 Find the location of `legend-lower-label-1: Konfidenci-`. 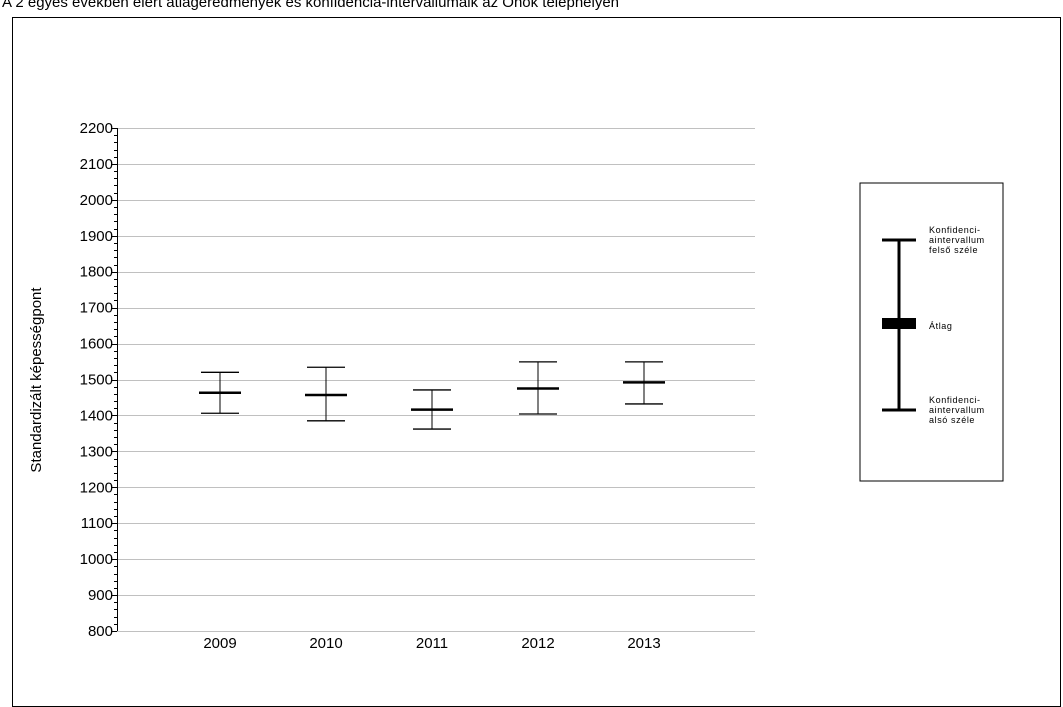

legend-lower-label-1: Konfidenci- is located at coordinates (955, 400).